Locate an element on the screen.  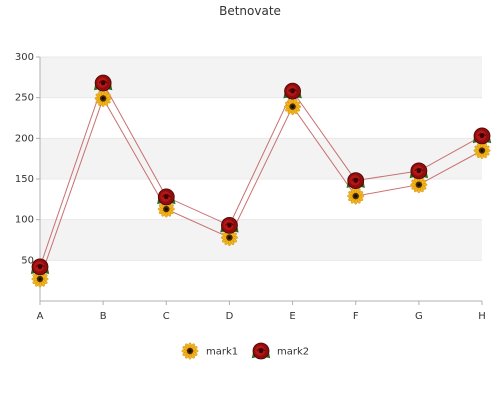
data-point-mark1-B is located at coordinates (103, 98).